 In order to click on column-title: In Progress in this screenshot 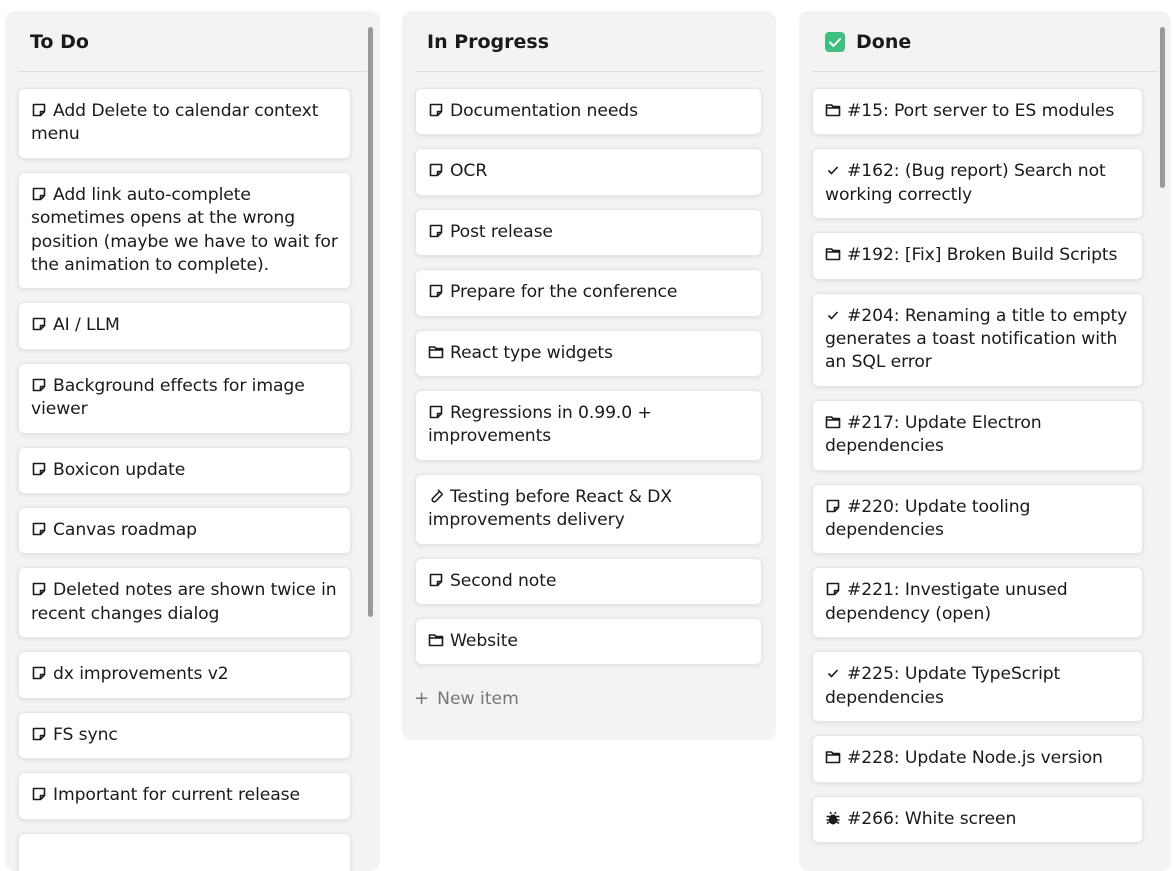, I will do `click(589, 41)`.